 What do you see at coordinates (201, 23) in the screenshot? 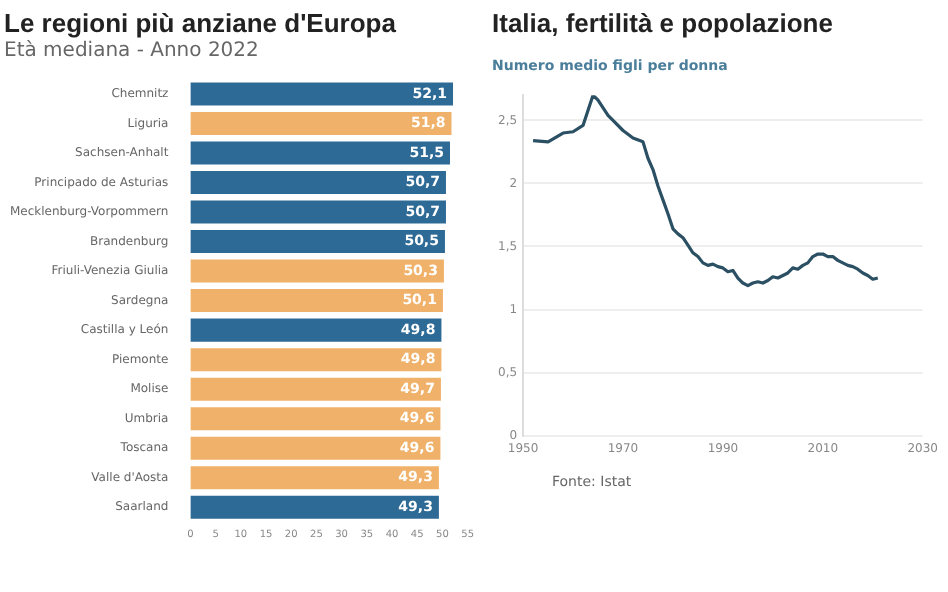
I see `chart-title: Le regioni più anziane d'Europa` at bounding box center [201, 23].